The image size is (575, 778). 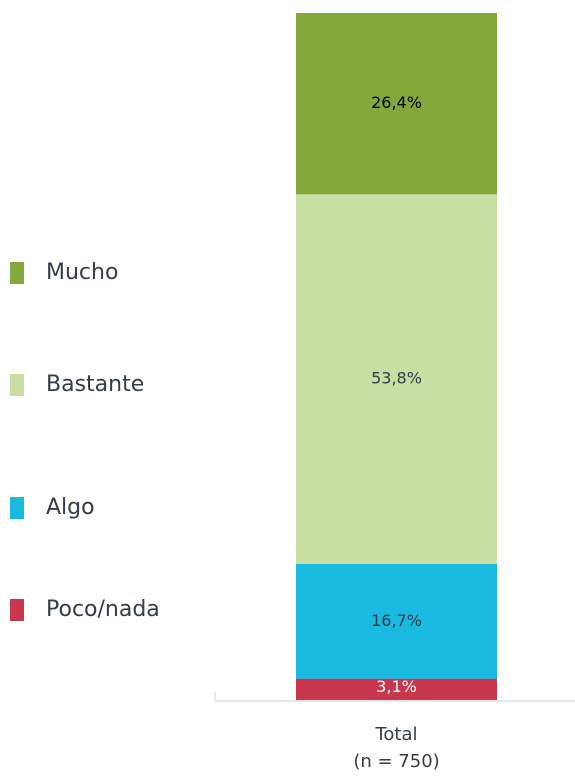 I want to click on value-label: 16,7%, so click(x=396, y=620).